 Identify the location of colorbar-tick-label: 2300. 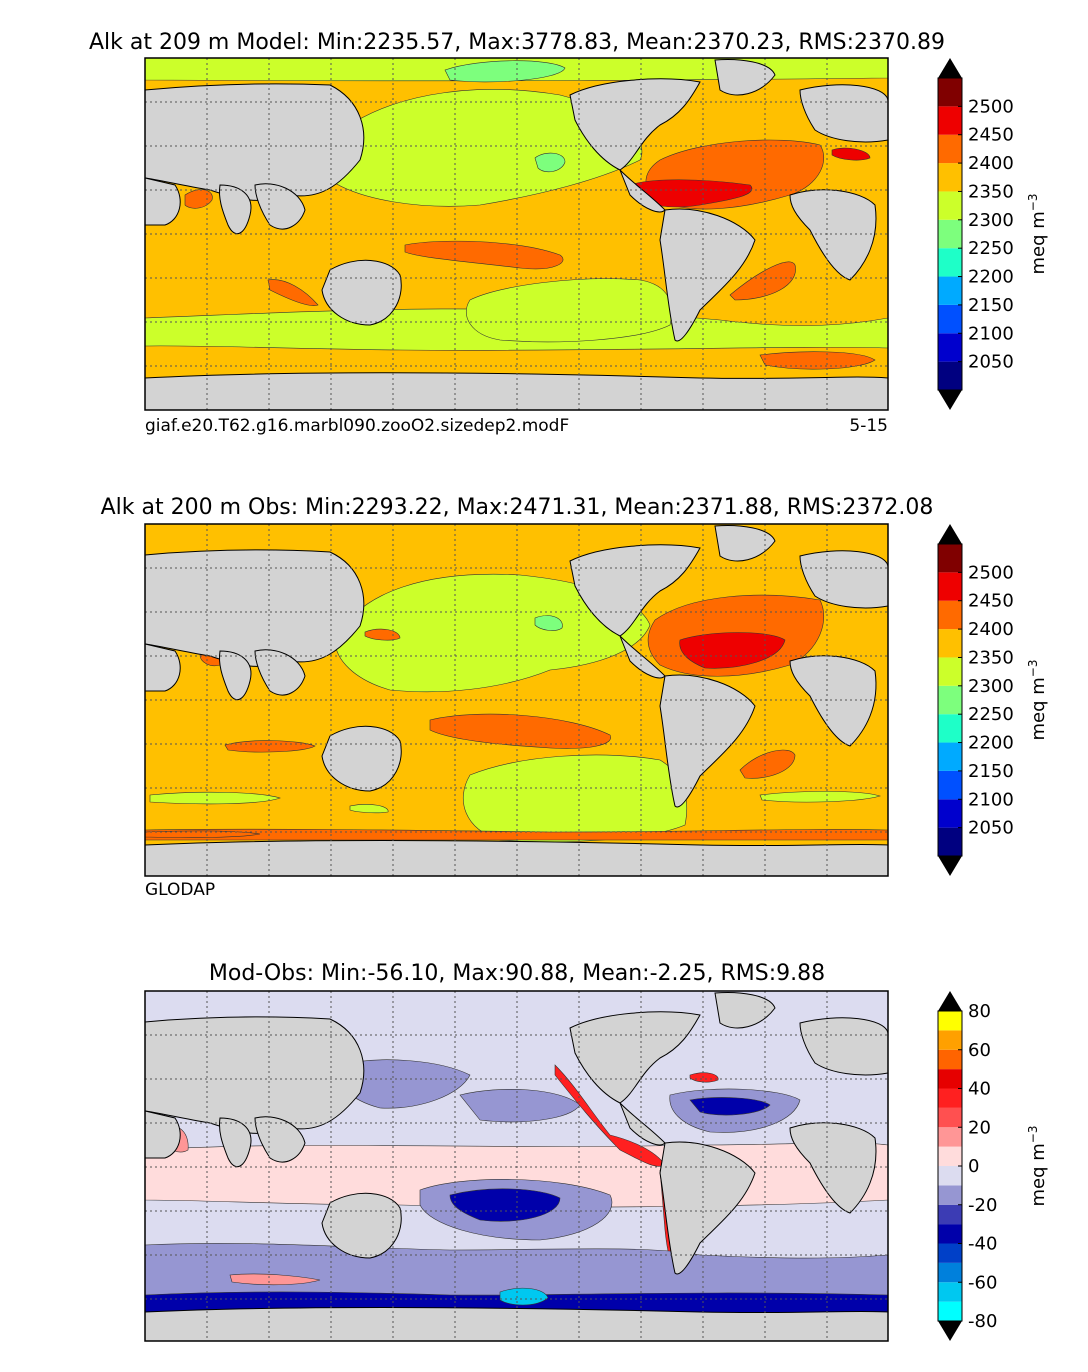
(991, 686).